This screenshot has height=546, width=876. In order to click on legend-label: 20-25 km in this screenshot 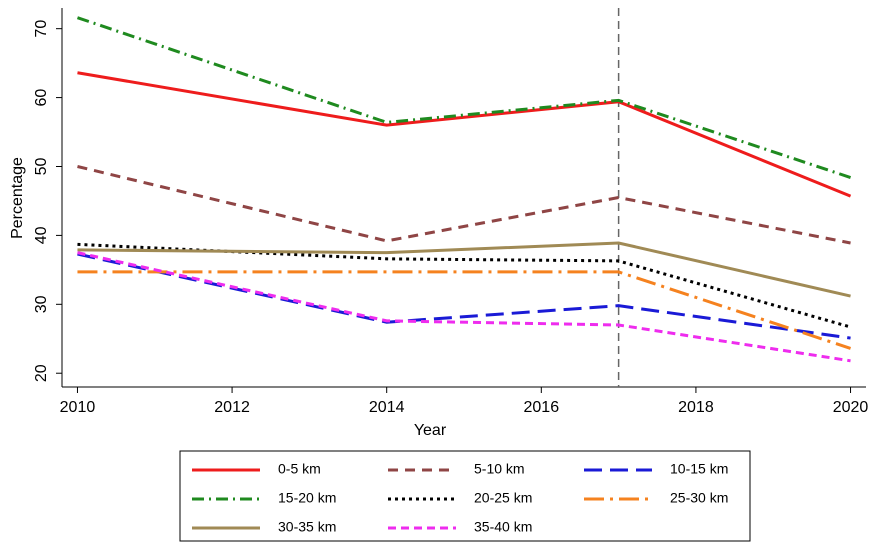, I will do `click(503, 498)`.